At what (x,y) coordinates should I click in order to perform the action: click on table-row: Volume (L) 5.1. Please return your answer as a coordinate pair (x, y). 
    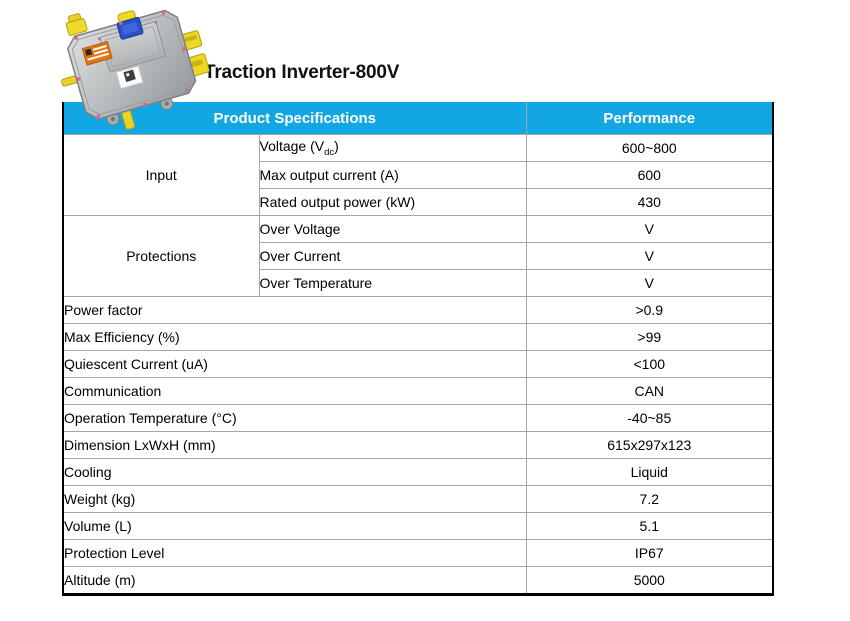
    Looking at the image, I should click on (418, 526).